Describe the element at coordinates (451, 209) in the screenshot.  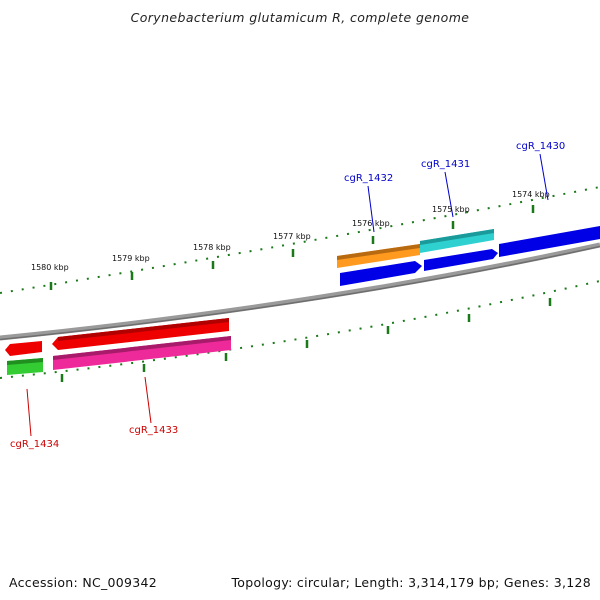
I see `tick-label: 1575 kbp` at that location.